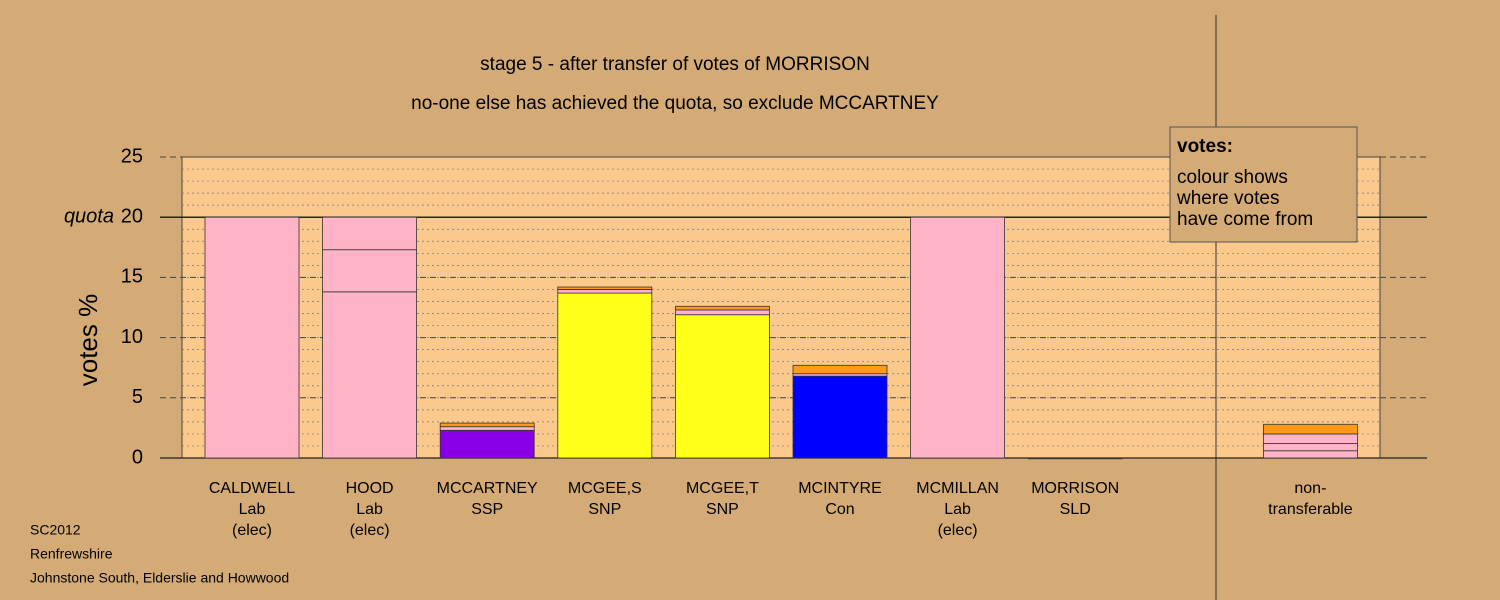 The image size is (1500, 600). Describe the element at coordinates (1232, 177) in the screenshot. I see `legend-text: colour shows` at that location.